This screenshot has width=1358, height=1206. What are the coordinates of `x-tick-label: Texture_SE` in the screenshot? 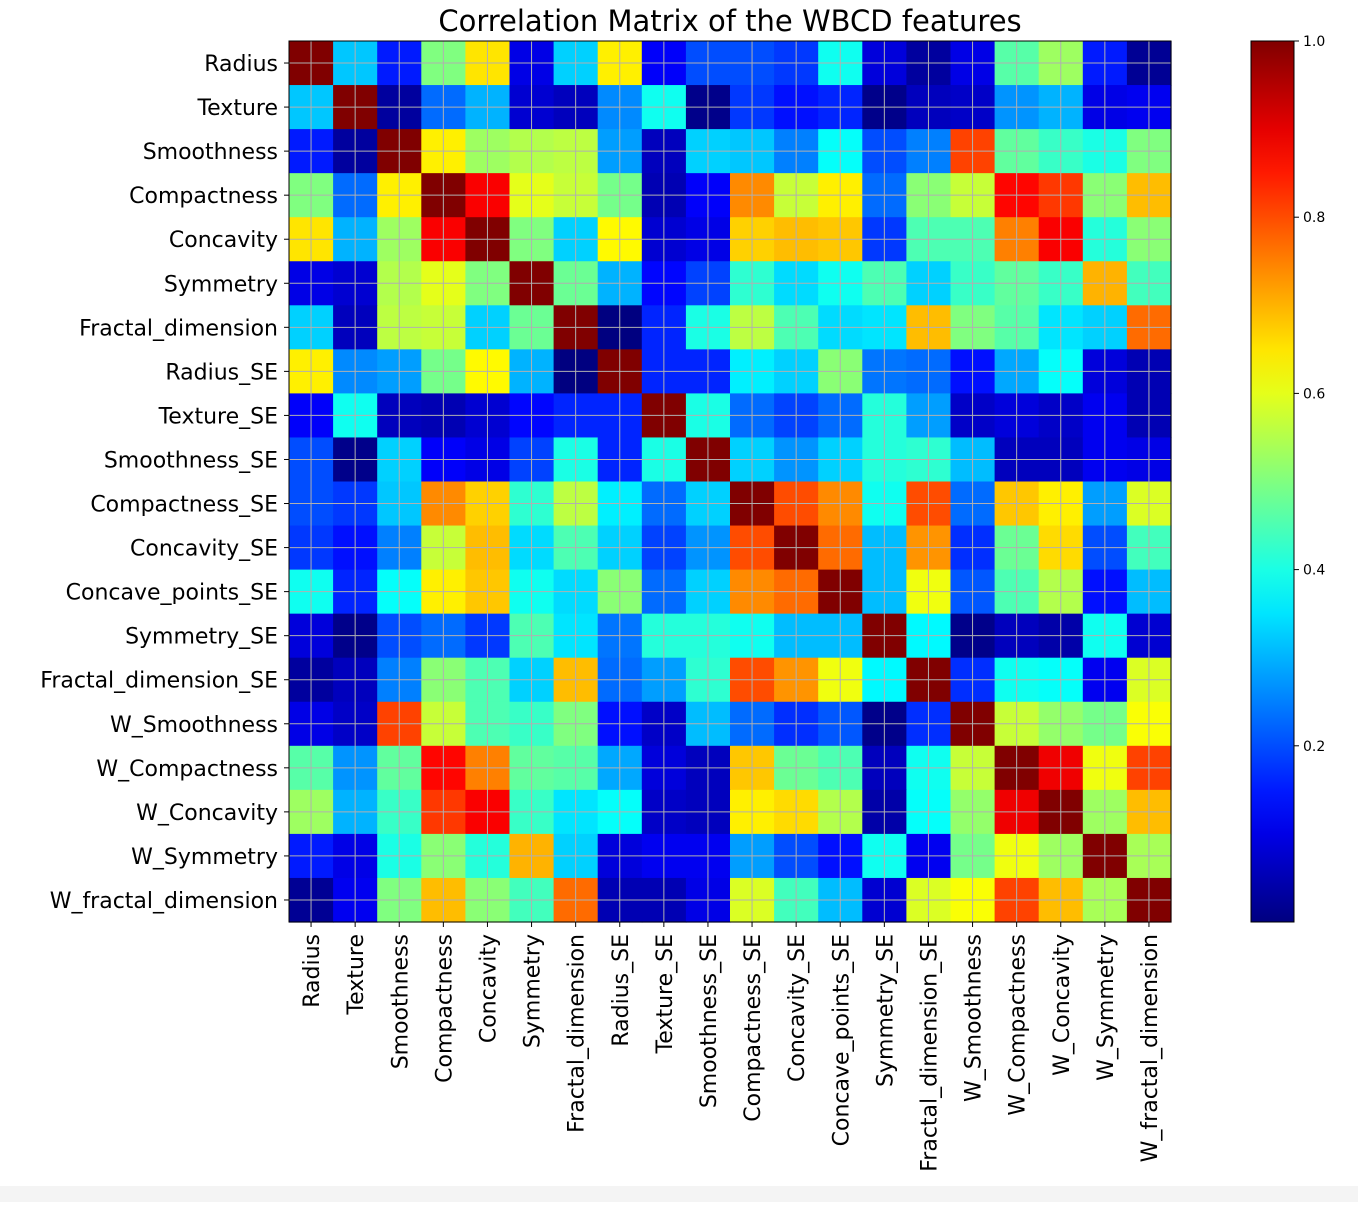 It's located at (665, 994).